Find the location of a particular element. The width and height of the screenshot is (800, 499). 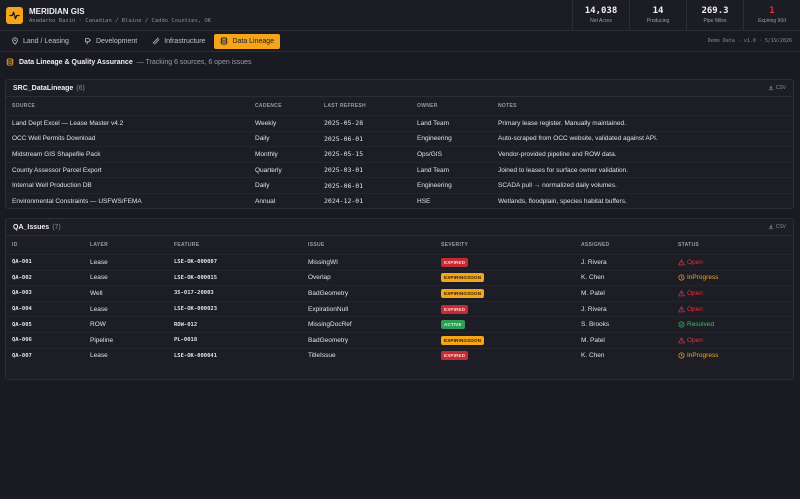

cell-assigned: M. Patel is located at coordinates (593, 293).